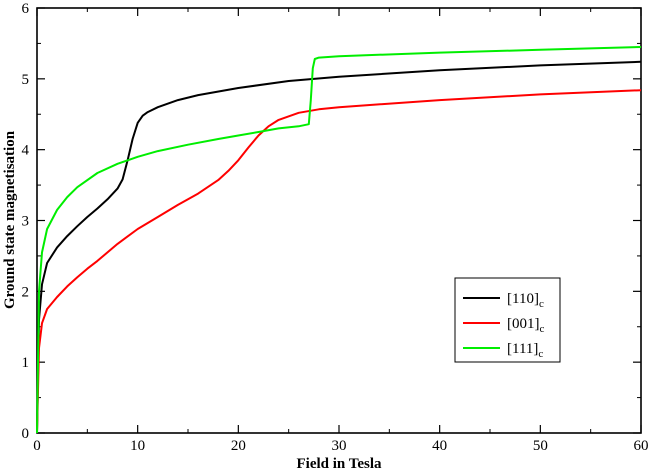 Image resolution: width=654 pixels, height=470 pixels. What do you see at coordinates (339, 446) in the screenshot?
I see `x-tick-label: 30` at bounding box center [339, 446].